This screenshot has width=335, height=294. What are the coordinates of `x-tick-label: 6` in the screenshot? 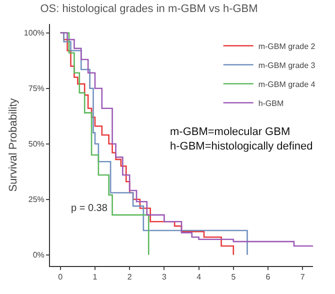 It's located at (268, 277).